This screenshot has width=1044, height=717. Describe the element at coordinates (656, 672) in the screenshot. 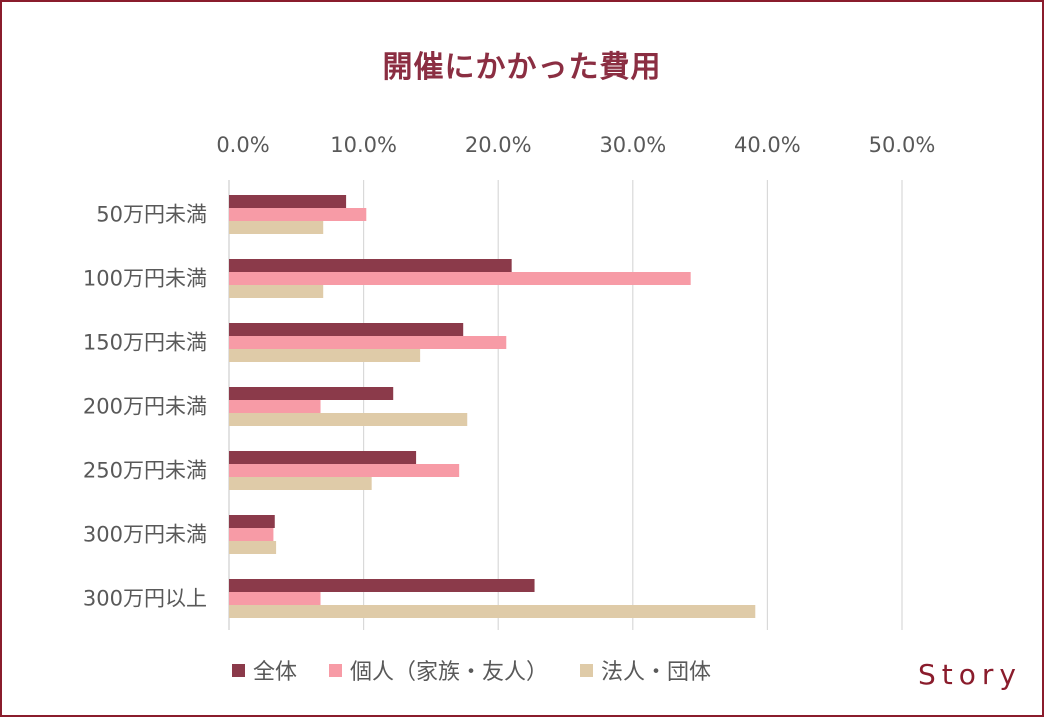

I see `legend-label-corporate: 法人・団体` at that location.